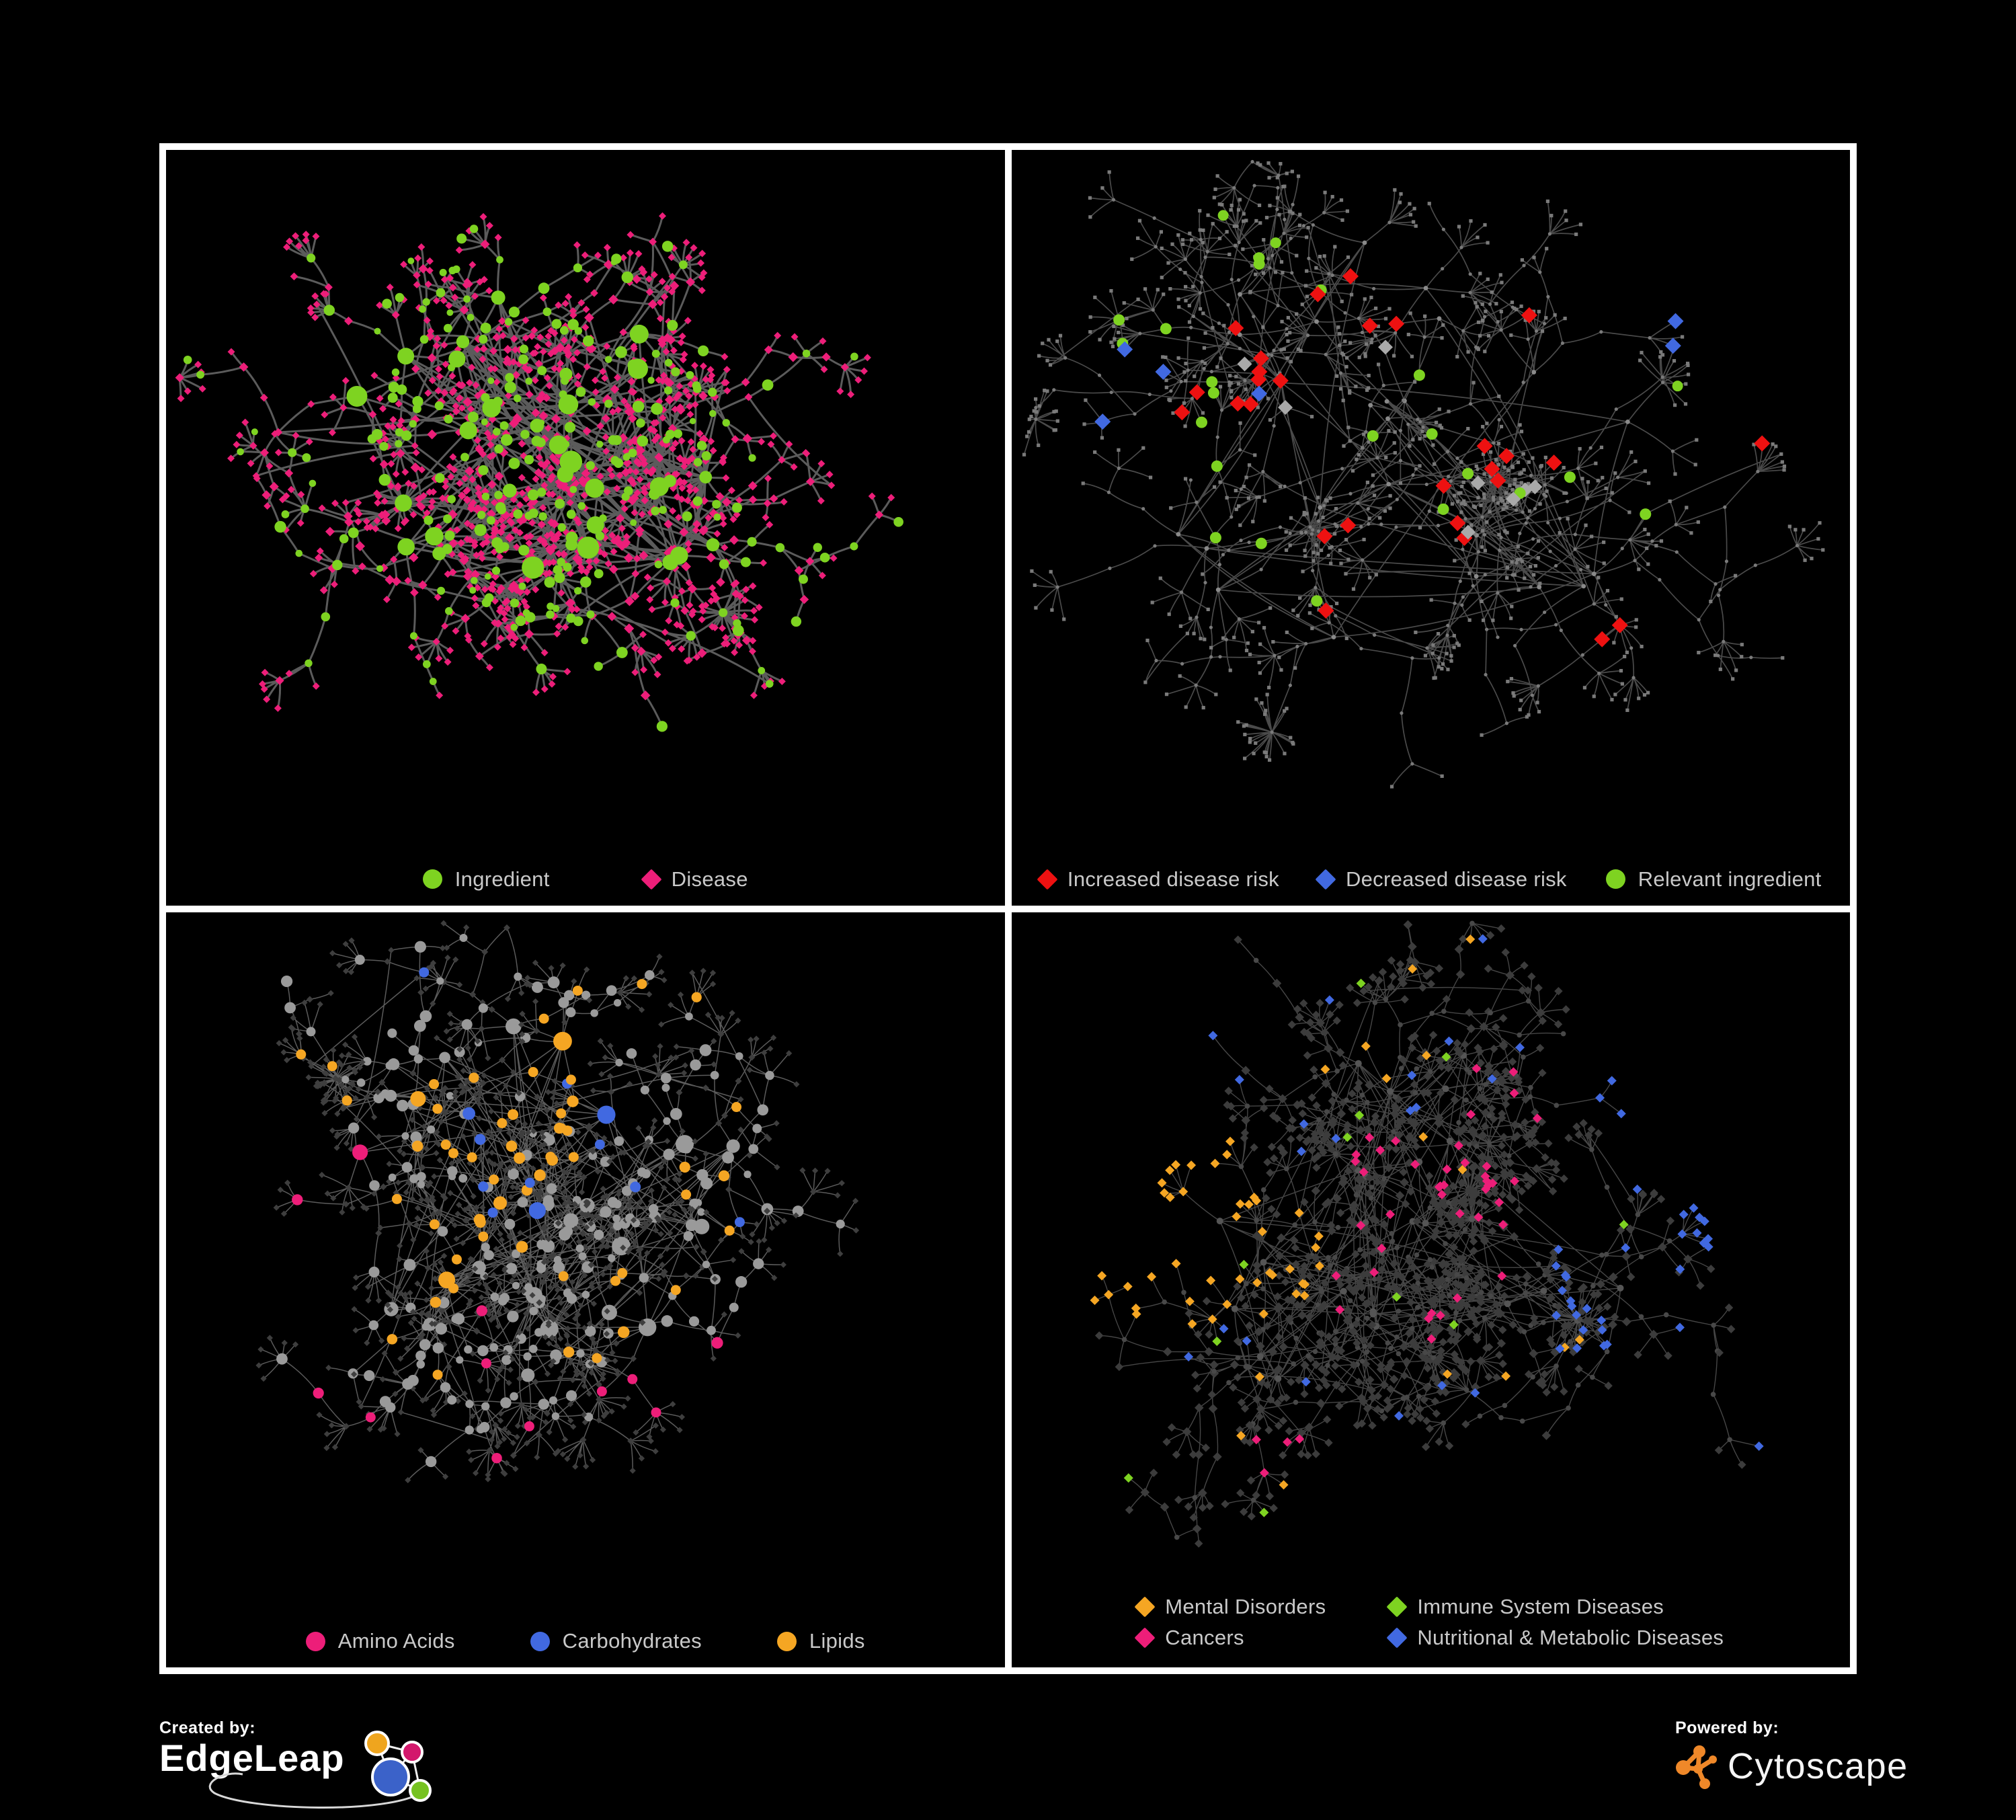 The height and width of the screenshot is (1820, 2016). Describe the element at coordinates (540, 1641) in the screenshot. I see `carbohydrates-circle-icon` at that location.